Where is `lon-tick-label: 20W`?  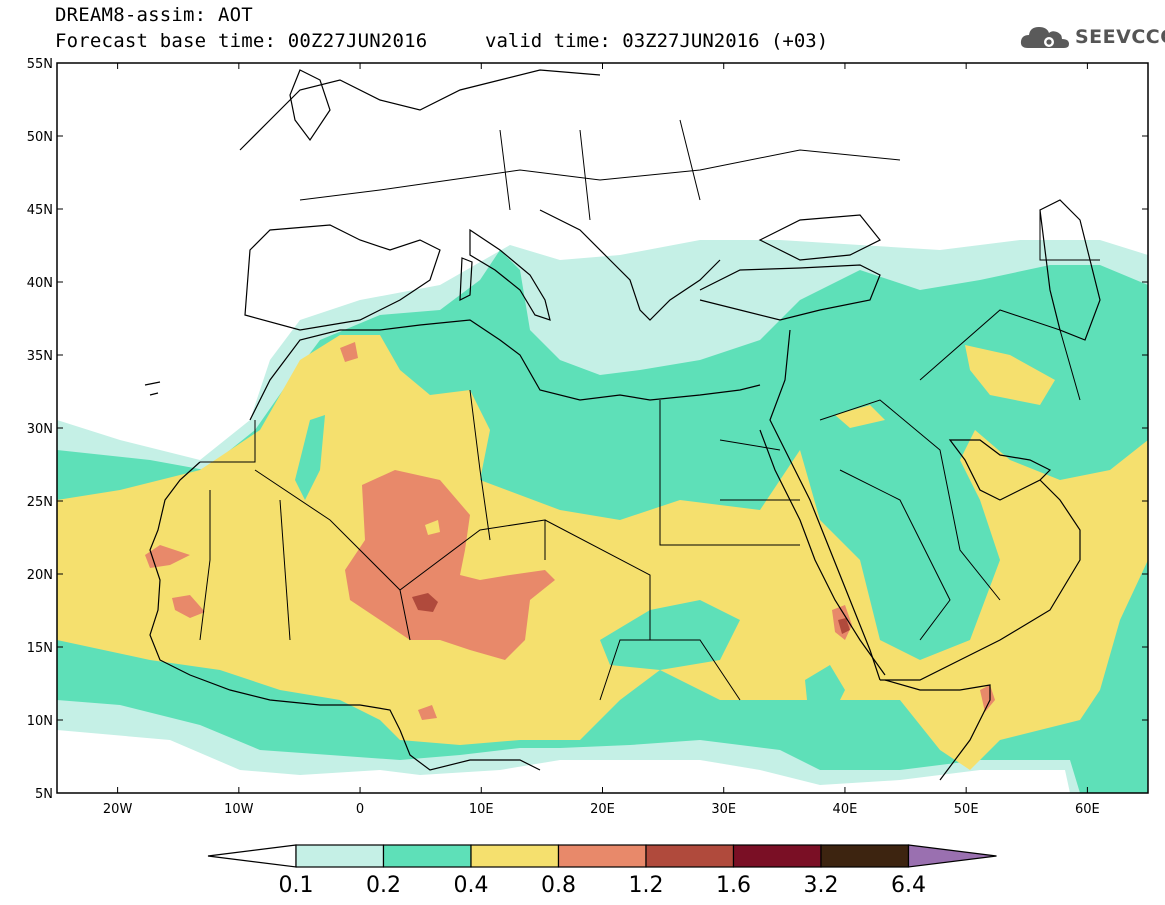 lon-tick-label: 20W is located at coordinates (118, 809).